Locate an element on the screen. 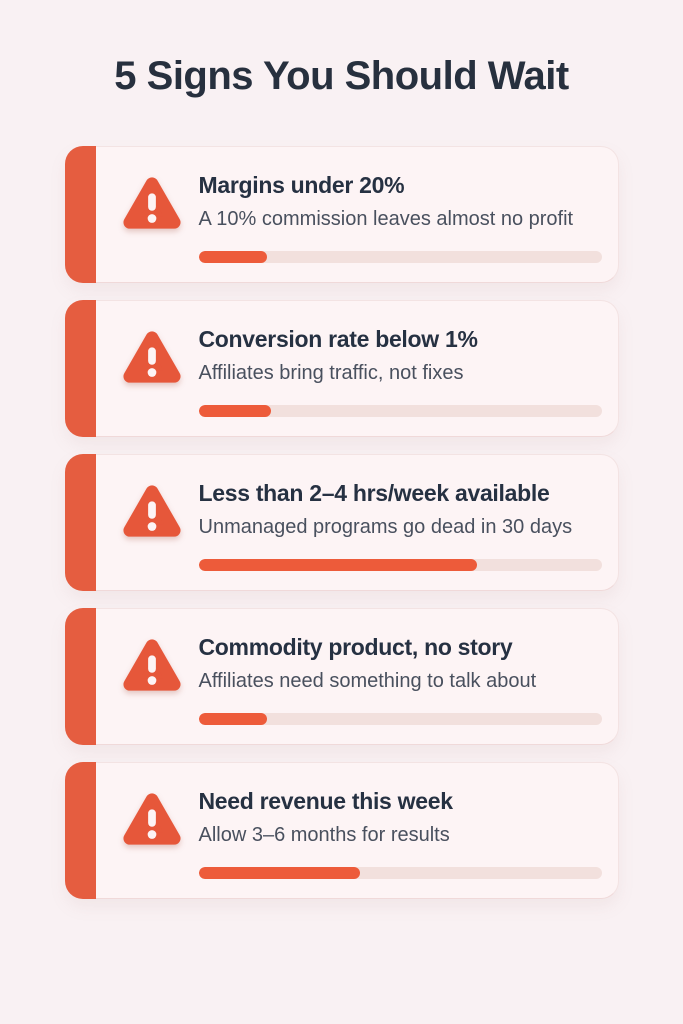 The height and width of the screenshot is (1024, 683). card-heading: Need revenue this week is located at coordinates (325, 801).